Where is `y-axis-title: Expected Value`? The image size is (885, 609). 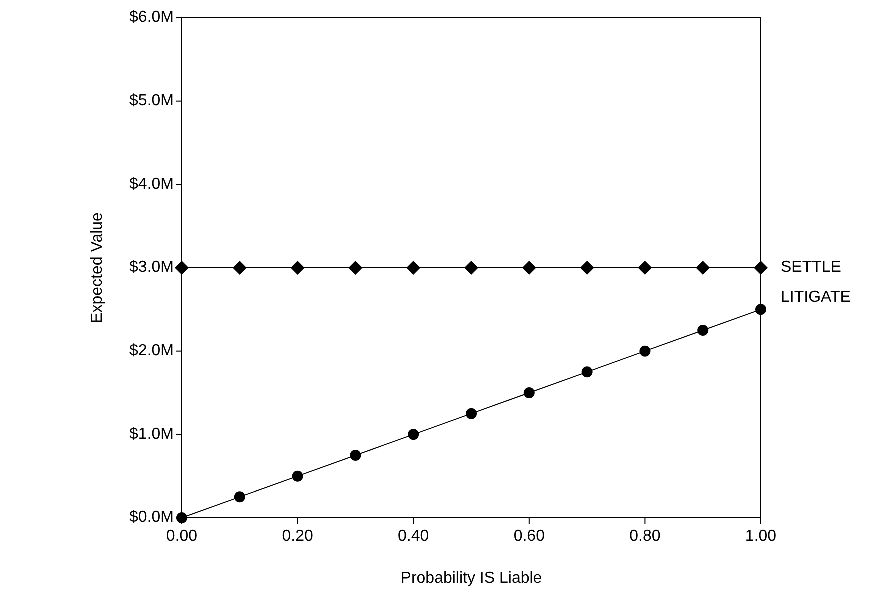
y-axis-title: Expected Value is located at coordinates (97, 268).